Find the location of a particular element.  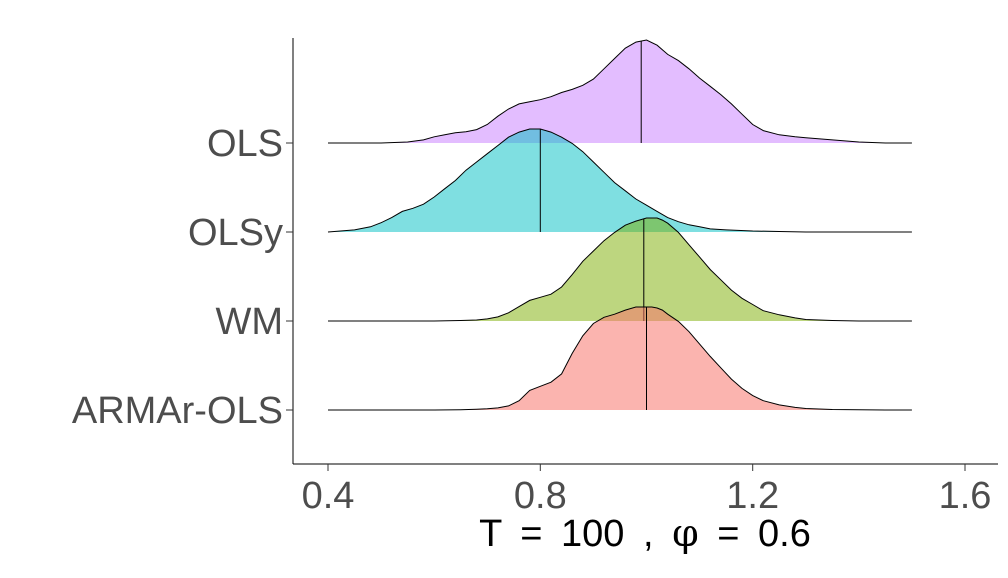

x-axis-title: T = 100 , φ = 0.6 is located at coordinates (645, 533).